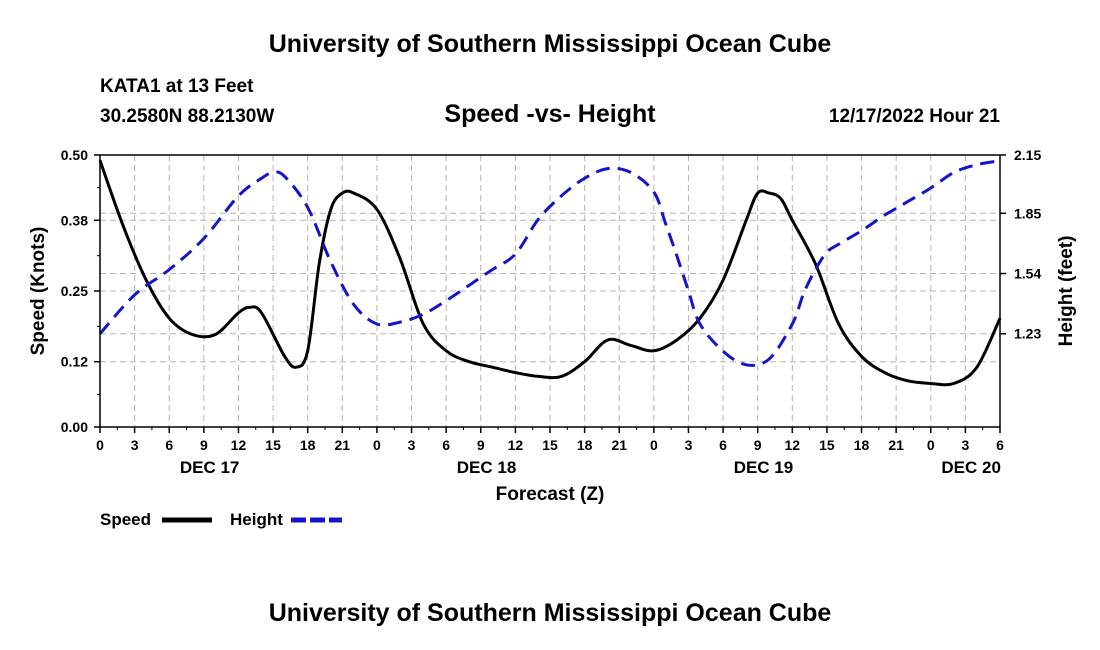 This screenshot has width=1100, height=650. Describe the element at coordinates (1027, 213) in the screenshot. I see `right-tick-label: 1.85` at that location.